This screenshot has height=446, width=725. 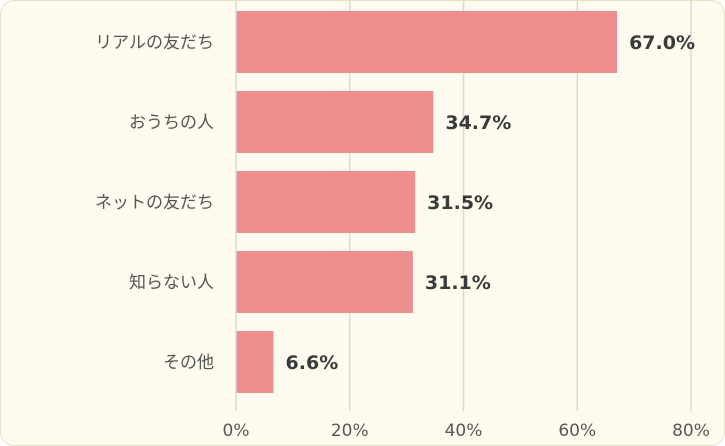 I want to click on category-label: おうちの人, so click(x=171, y=123).